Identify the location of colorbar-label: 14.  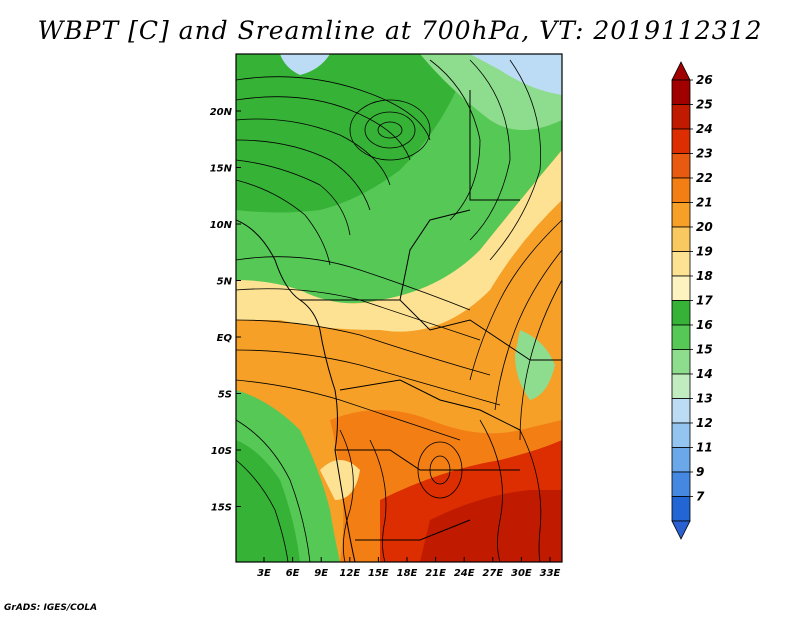
(704, 374).